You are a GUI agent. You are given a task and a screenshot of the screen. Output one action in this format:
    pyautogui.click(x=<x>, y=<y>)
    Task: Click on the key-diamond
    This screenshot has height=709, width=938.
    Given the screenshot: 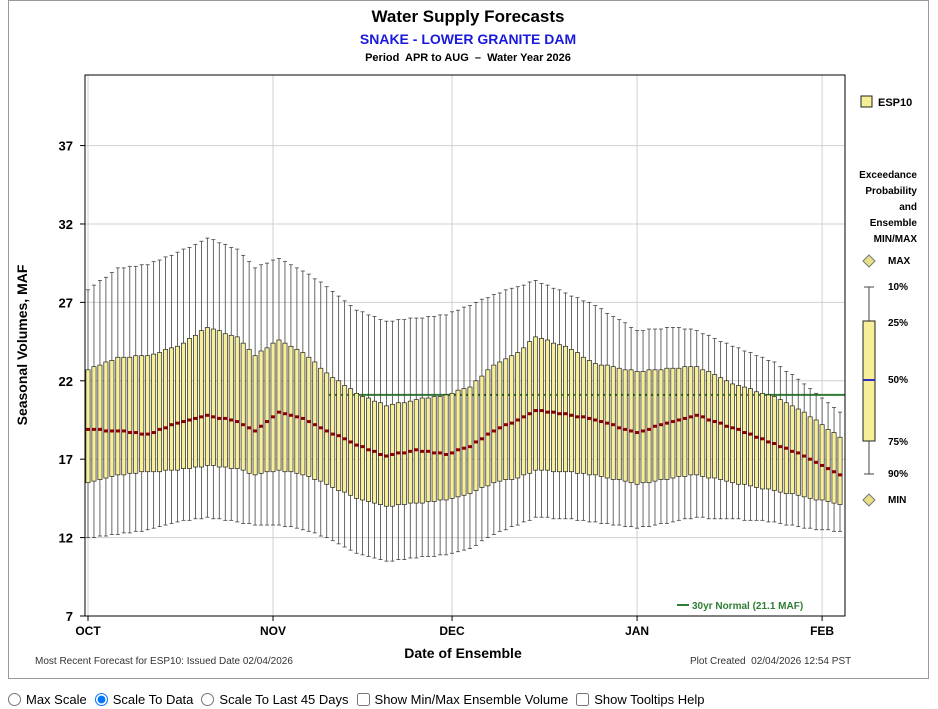 What is the action you would take?
    pyautogui.click(x=869, y=500)
    